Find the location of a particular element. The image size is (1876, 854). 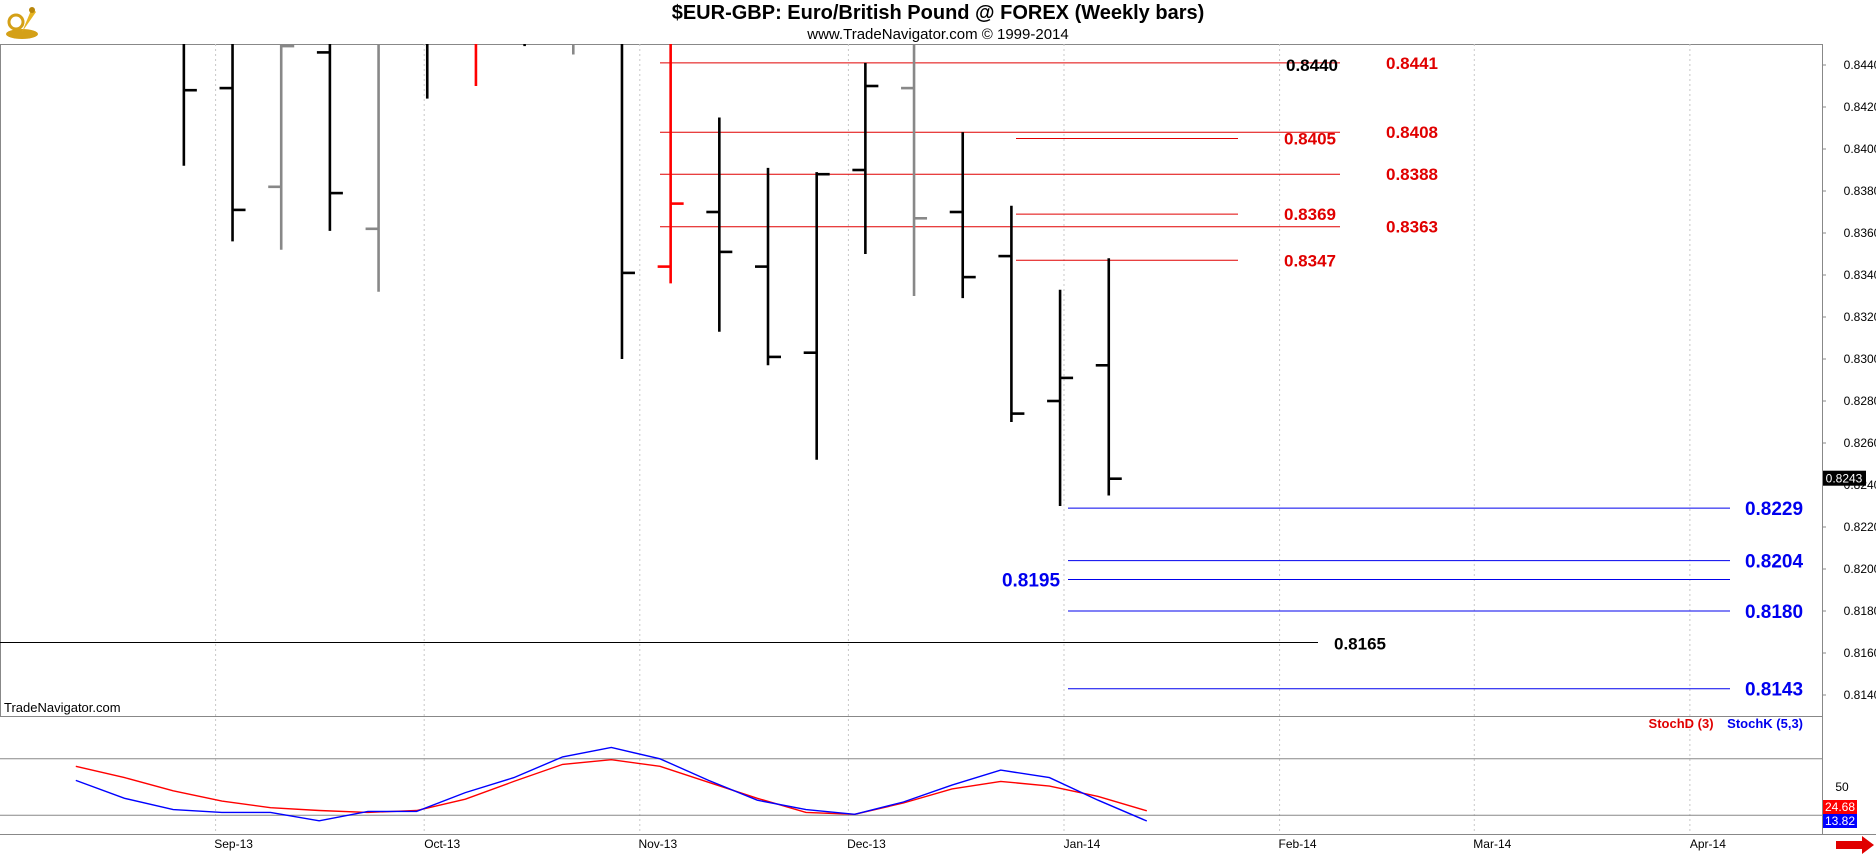

support-label: 0.8195 is located at coordinates (1031, 581).